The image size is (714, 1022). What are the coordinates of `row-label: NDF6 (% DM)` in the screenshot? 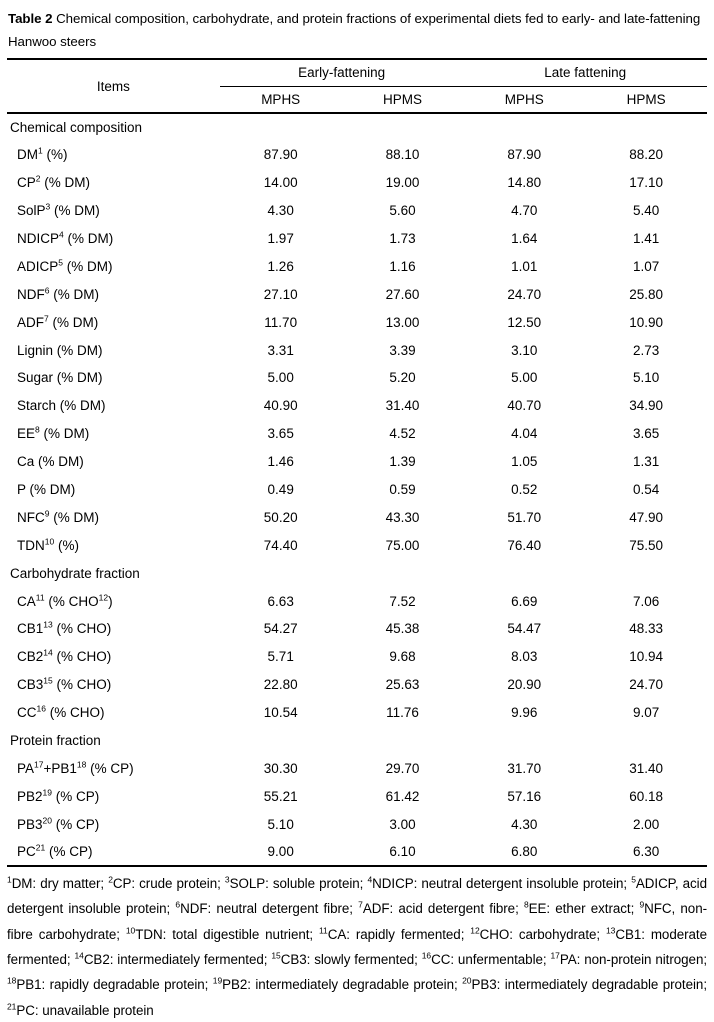 It's located at (58, 293).